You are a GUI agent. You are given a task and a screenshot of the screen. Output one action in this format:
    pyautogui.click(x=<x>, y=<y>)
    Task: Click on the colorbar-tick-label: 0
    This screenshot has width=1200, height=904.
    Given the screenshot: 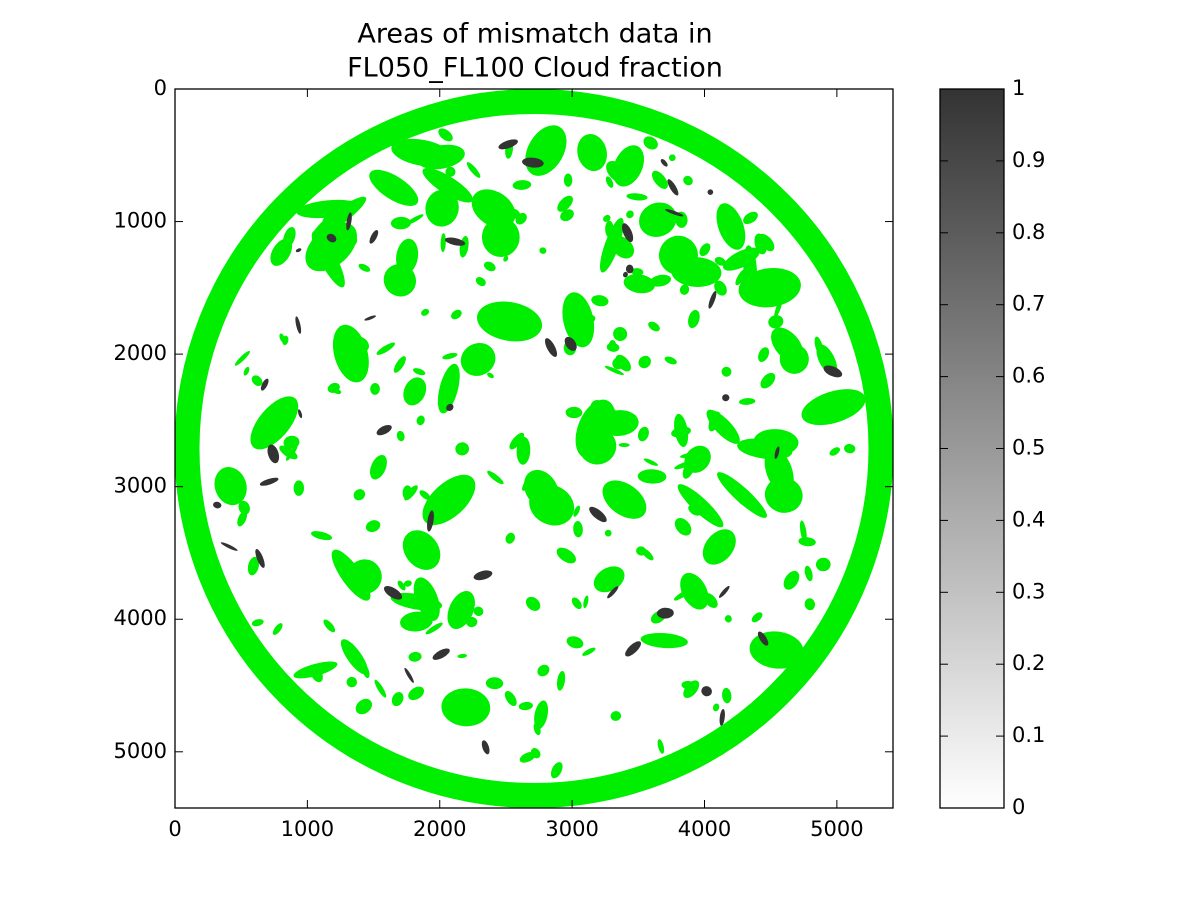 What is the action you would take?
    pyautogui.click(x=1018, y=807)
    